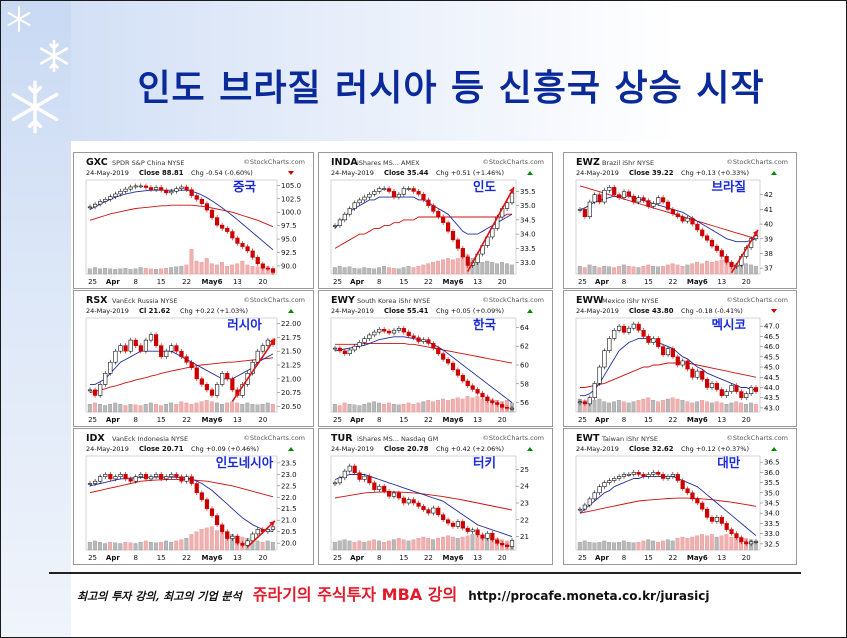  Describe the element at coordinates (136, 420) in the screenshot. I see `x-tick-label: 8` at that location.